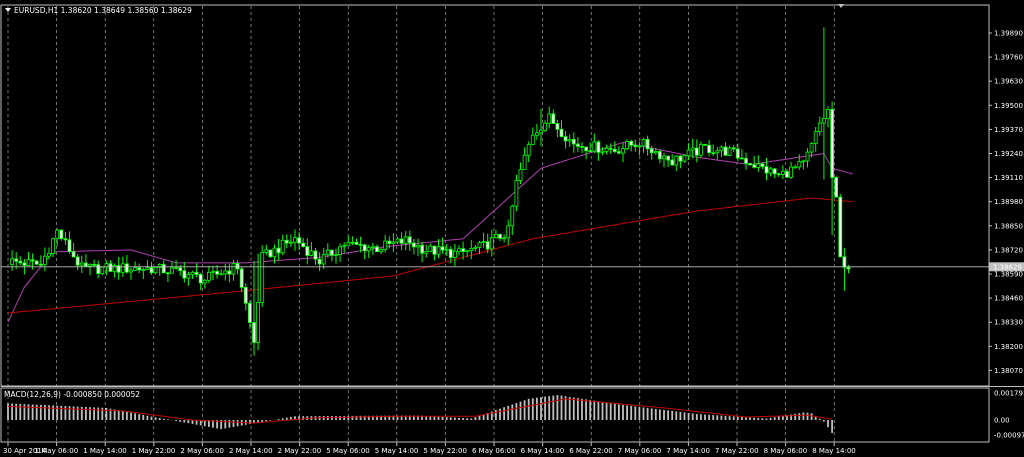  What do you see at coordinates (420, 414) in the screenshot?
I see `macd-indicator` at bounding box center [420, 414].